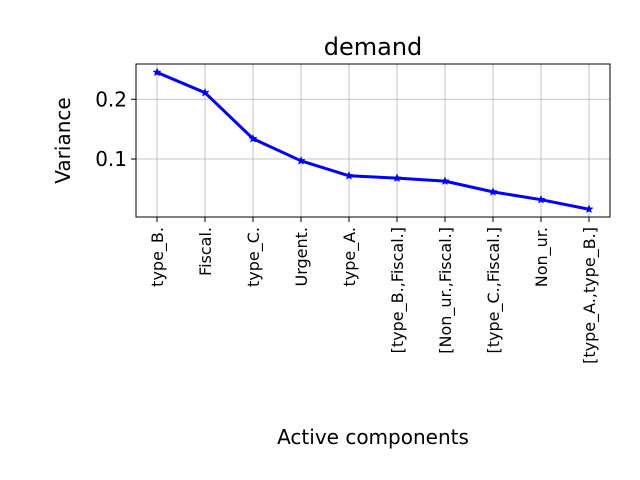  I want to click on x-tick-label: Non_ur., so click(542, 257).